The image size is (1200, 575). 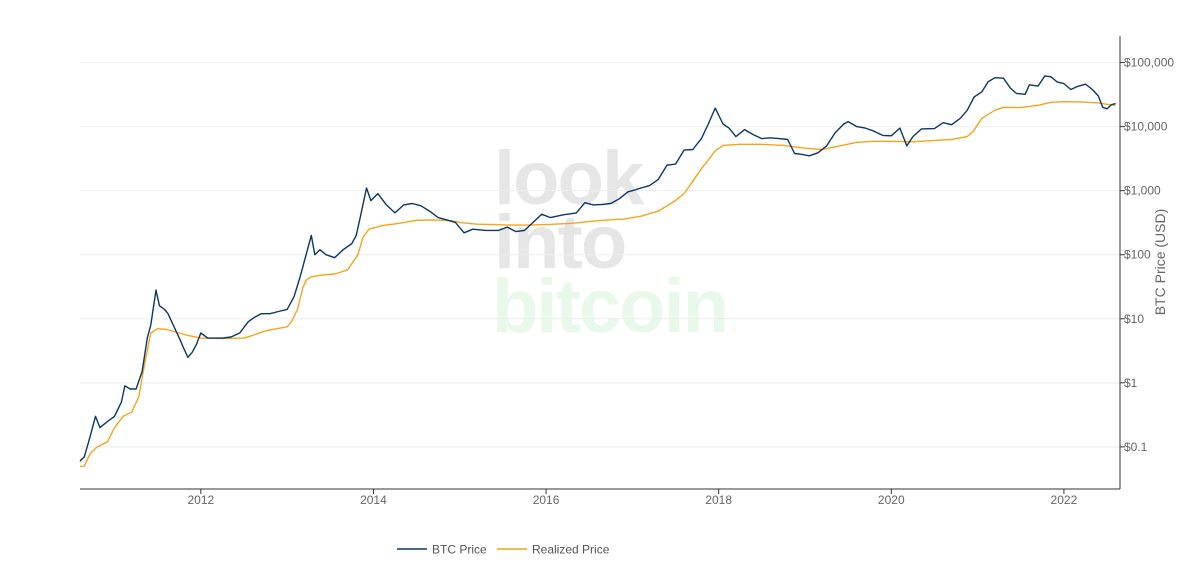 What do you see at coordinates (632, 498) in the screenshot?
I see `x-axis-ticks: 2012 2014 2016 2018 2020 2022` at bounding box center [632, 498].